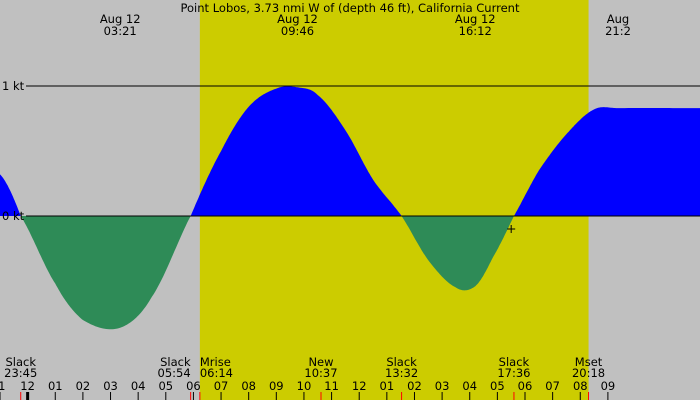 This screenshot has width=700, height=400. What do you see at coordinates (138, 386) in the screenshot?
I see `hour-label-5: 04` at bounding box center [138, 386].